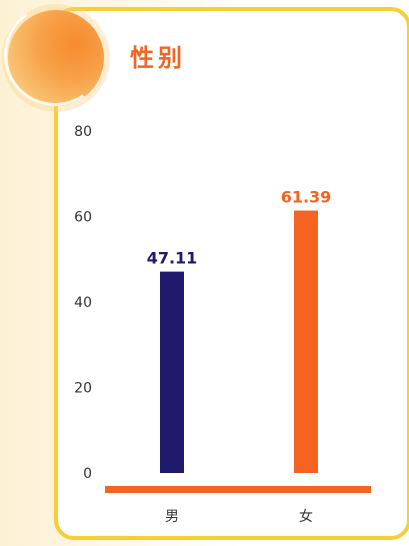 This screenshot has height=546, width=409. What do you see at coordinates (83, 389) in the screenshot?
I see `y-tick-label: 20` at bounding box center [83, 389].